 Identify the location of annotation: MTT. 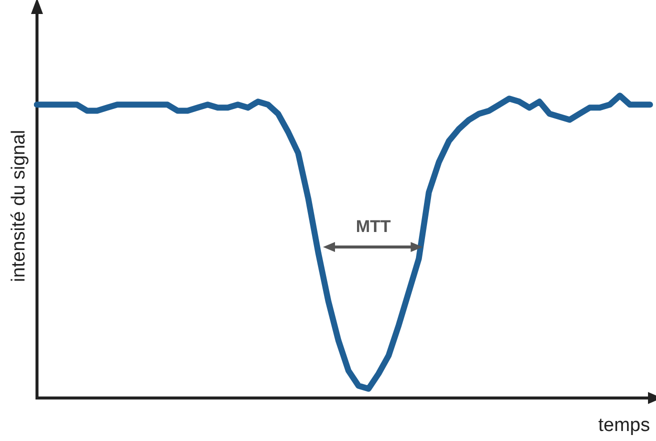
(373, 226).